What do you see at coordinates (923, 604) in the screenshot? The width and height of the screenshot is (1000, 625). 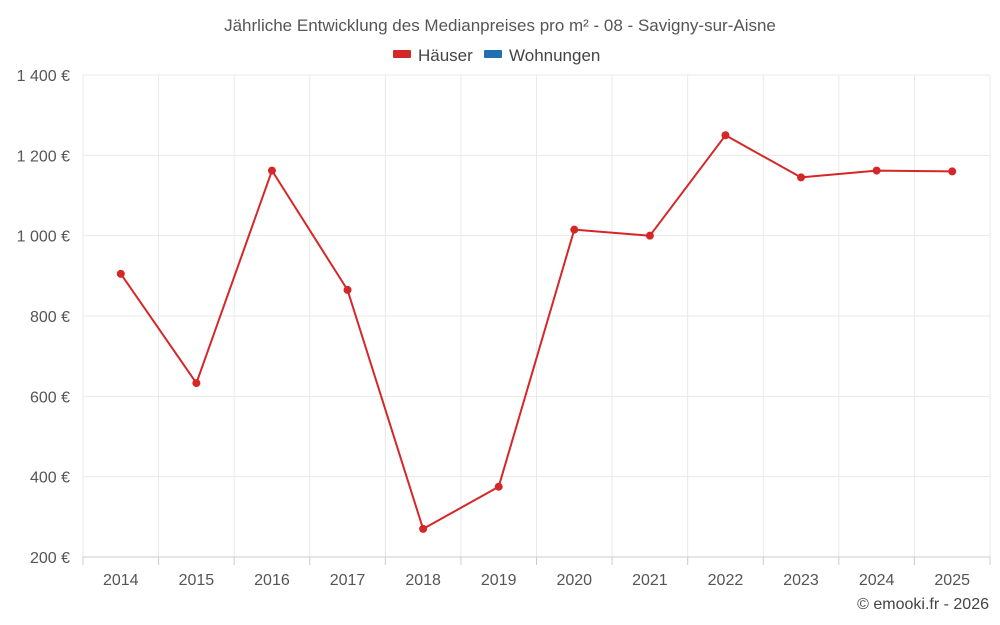 I see `copyright-credit: © emooki.fr - 2026` at bounding box center [923, 604].